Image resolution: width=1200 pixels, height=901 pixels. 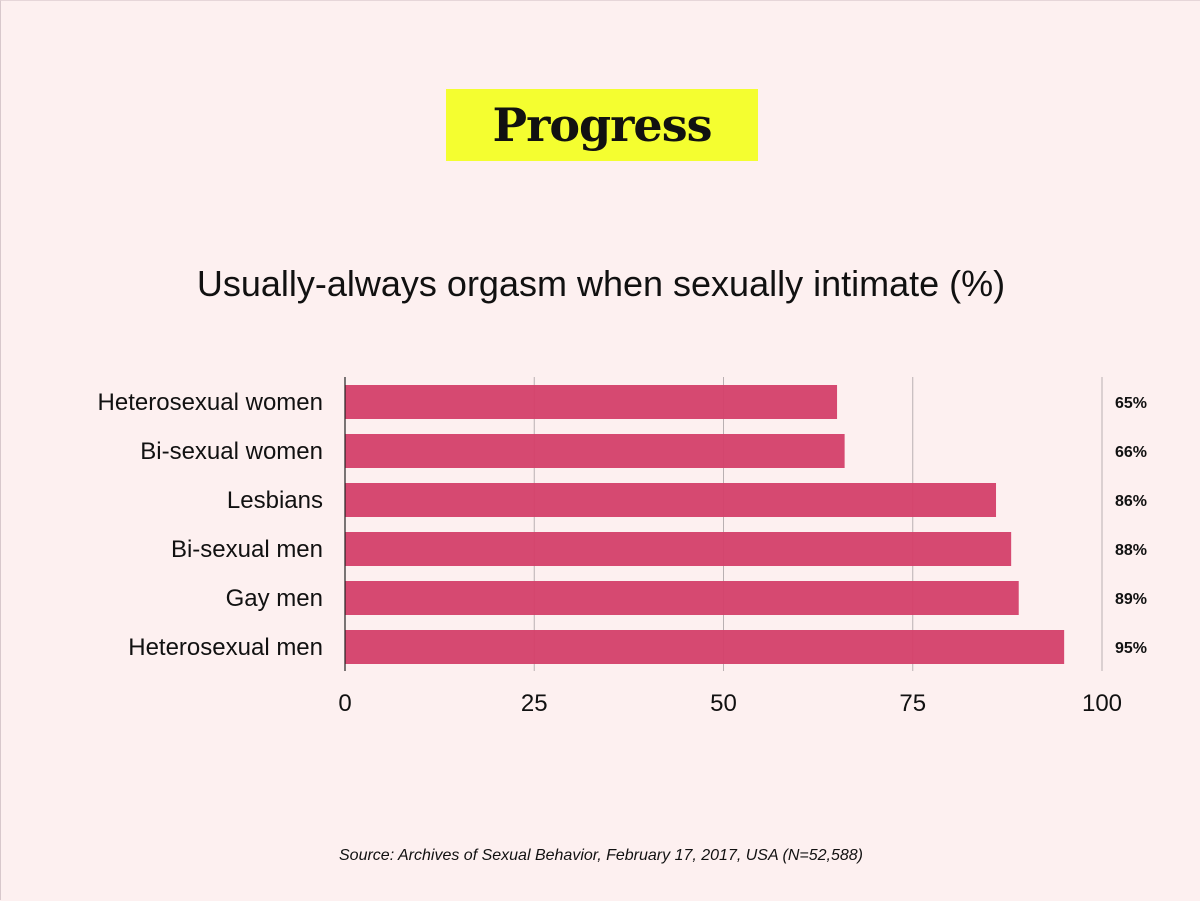 I want to click on category-label-heterosexual-men: Heterosexual men, so click(x=225, y=647).